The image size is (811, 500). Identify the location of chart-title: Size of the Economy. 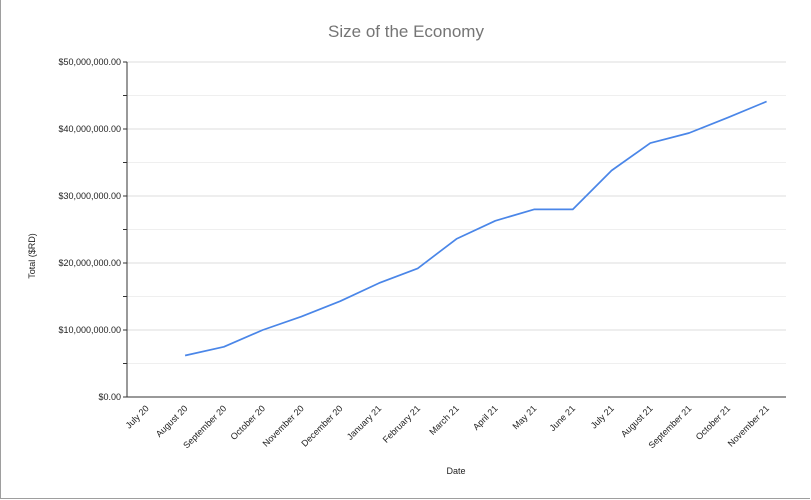
(406, 31).